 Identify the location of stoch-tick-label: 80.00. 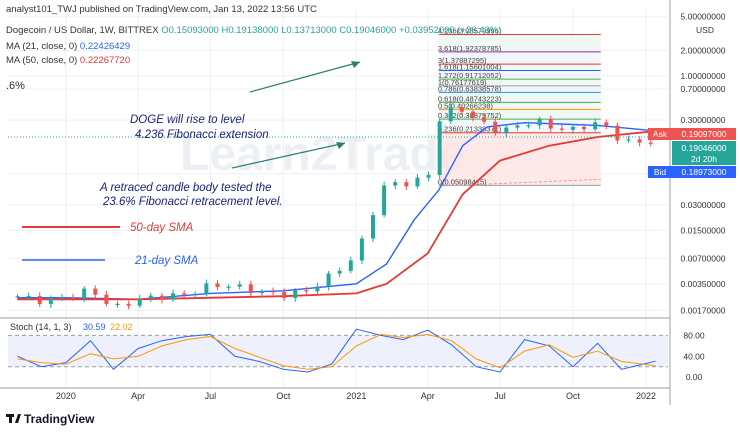
(694, 335).